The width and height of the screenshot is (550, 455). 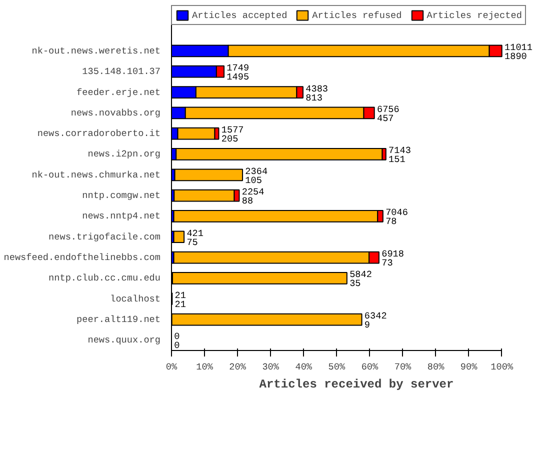 What do you see at coordinates (317, 93) in the screenshot?
I see `text: 4383 813` at bounding box center [317, 93].